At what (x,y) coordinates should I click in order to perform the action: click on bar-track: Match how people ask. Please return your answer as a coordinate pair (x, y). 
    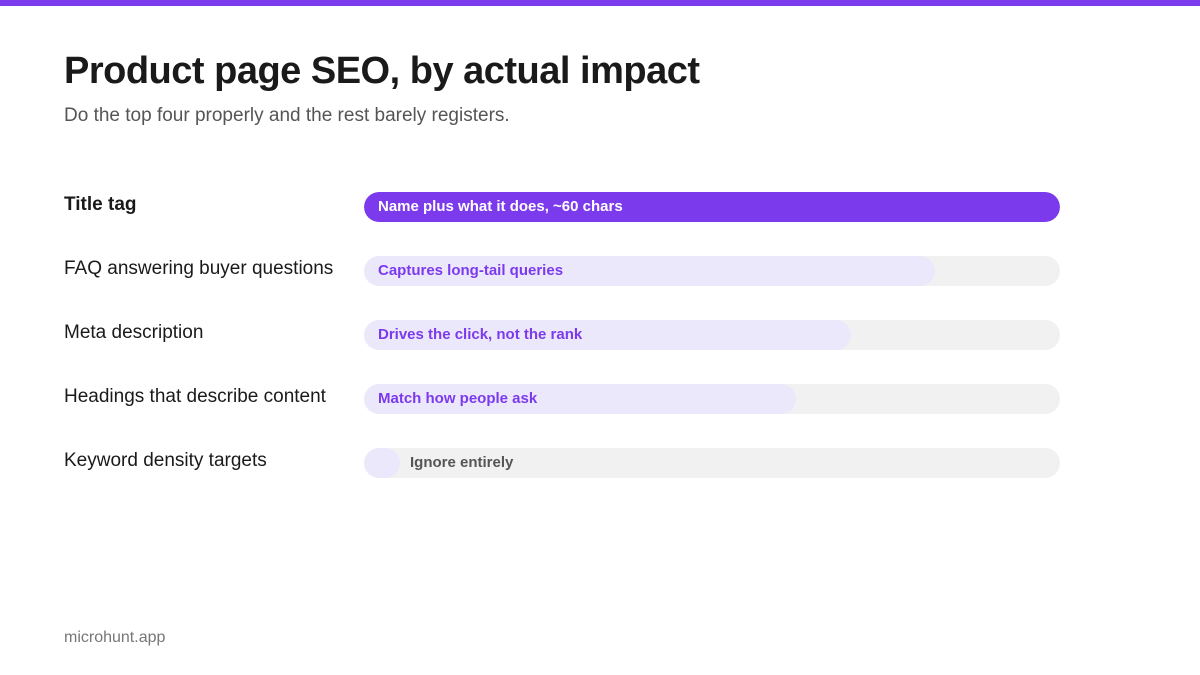
    Looking at the image, I should click on (712, 399).